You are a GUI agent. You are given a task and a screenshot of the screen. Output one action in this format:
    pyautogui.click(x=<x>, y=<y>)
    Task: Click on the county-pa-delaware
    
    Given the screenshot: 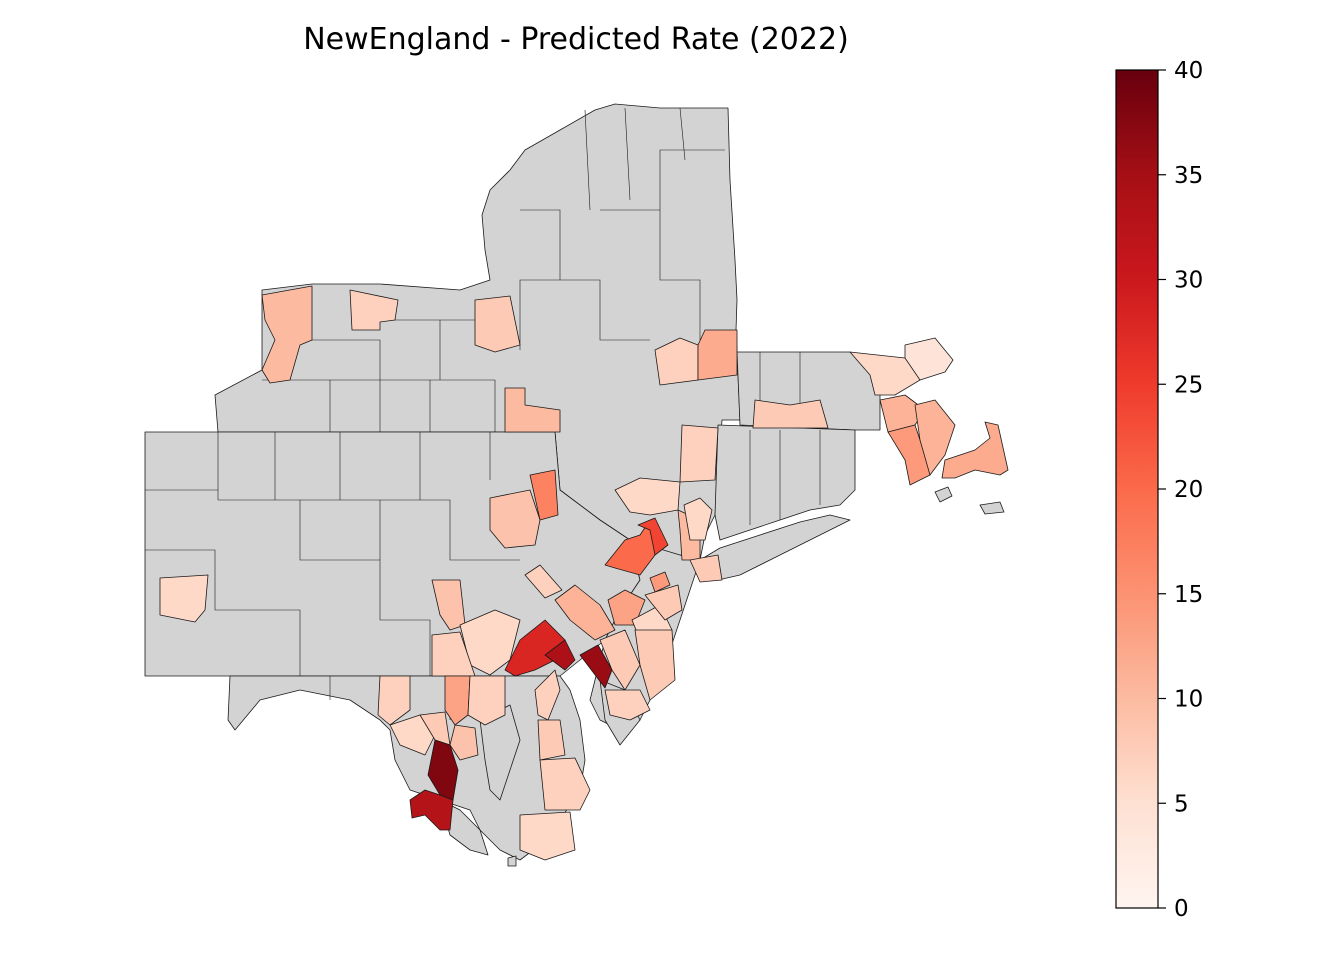 What is the action you would take?
    pyautogui.click(x=560, y=655)
    